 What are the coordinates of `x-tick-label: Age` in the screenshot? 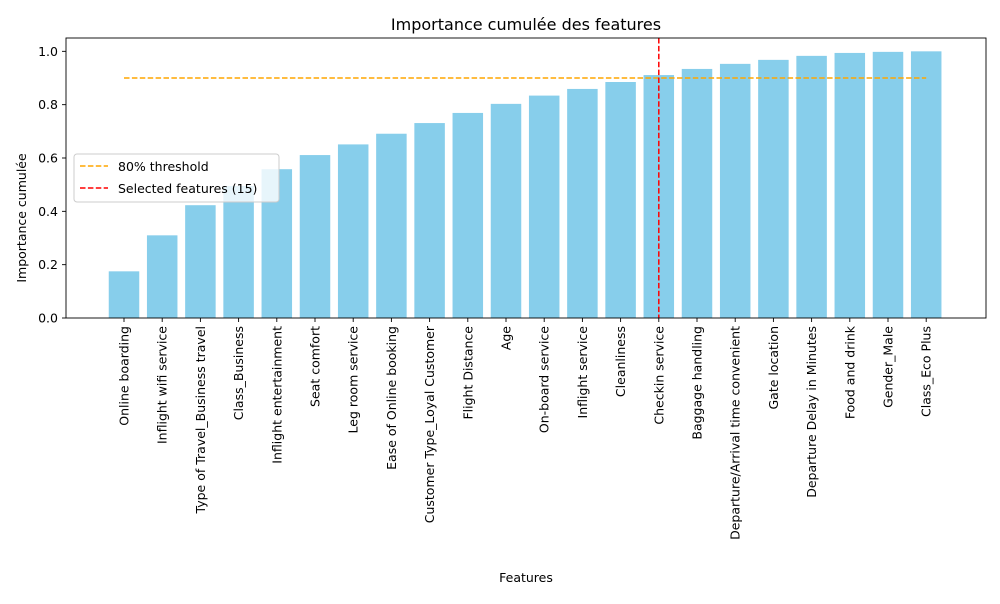 It's located at (506, 338).